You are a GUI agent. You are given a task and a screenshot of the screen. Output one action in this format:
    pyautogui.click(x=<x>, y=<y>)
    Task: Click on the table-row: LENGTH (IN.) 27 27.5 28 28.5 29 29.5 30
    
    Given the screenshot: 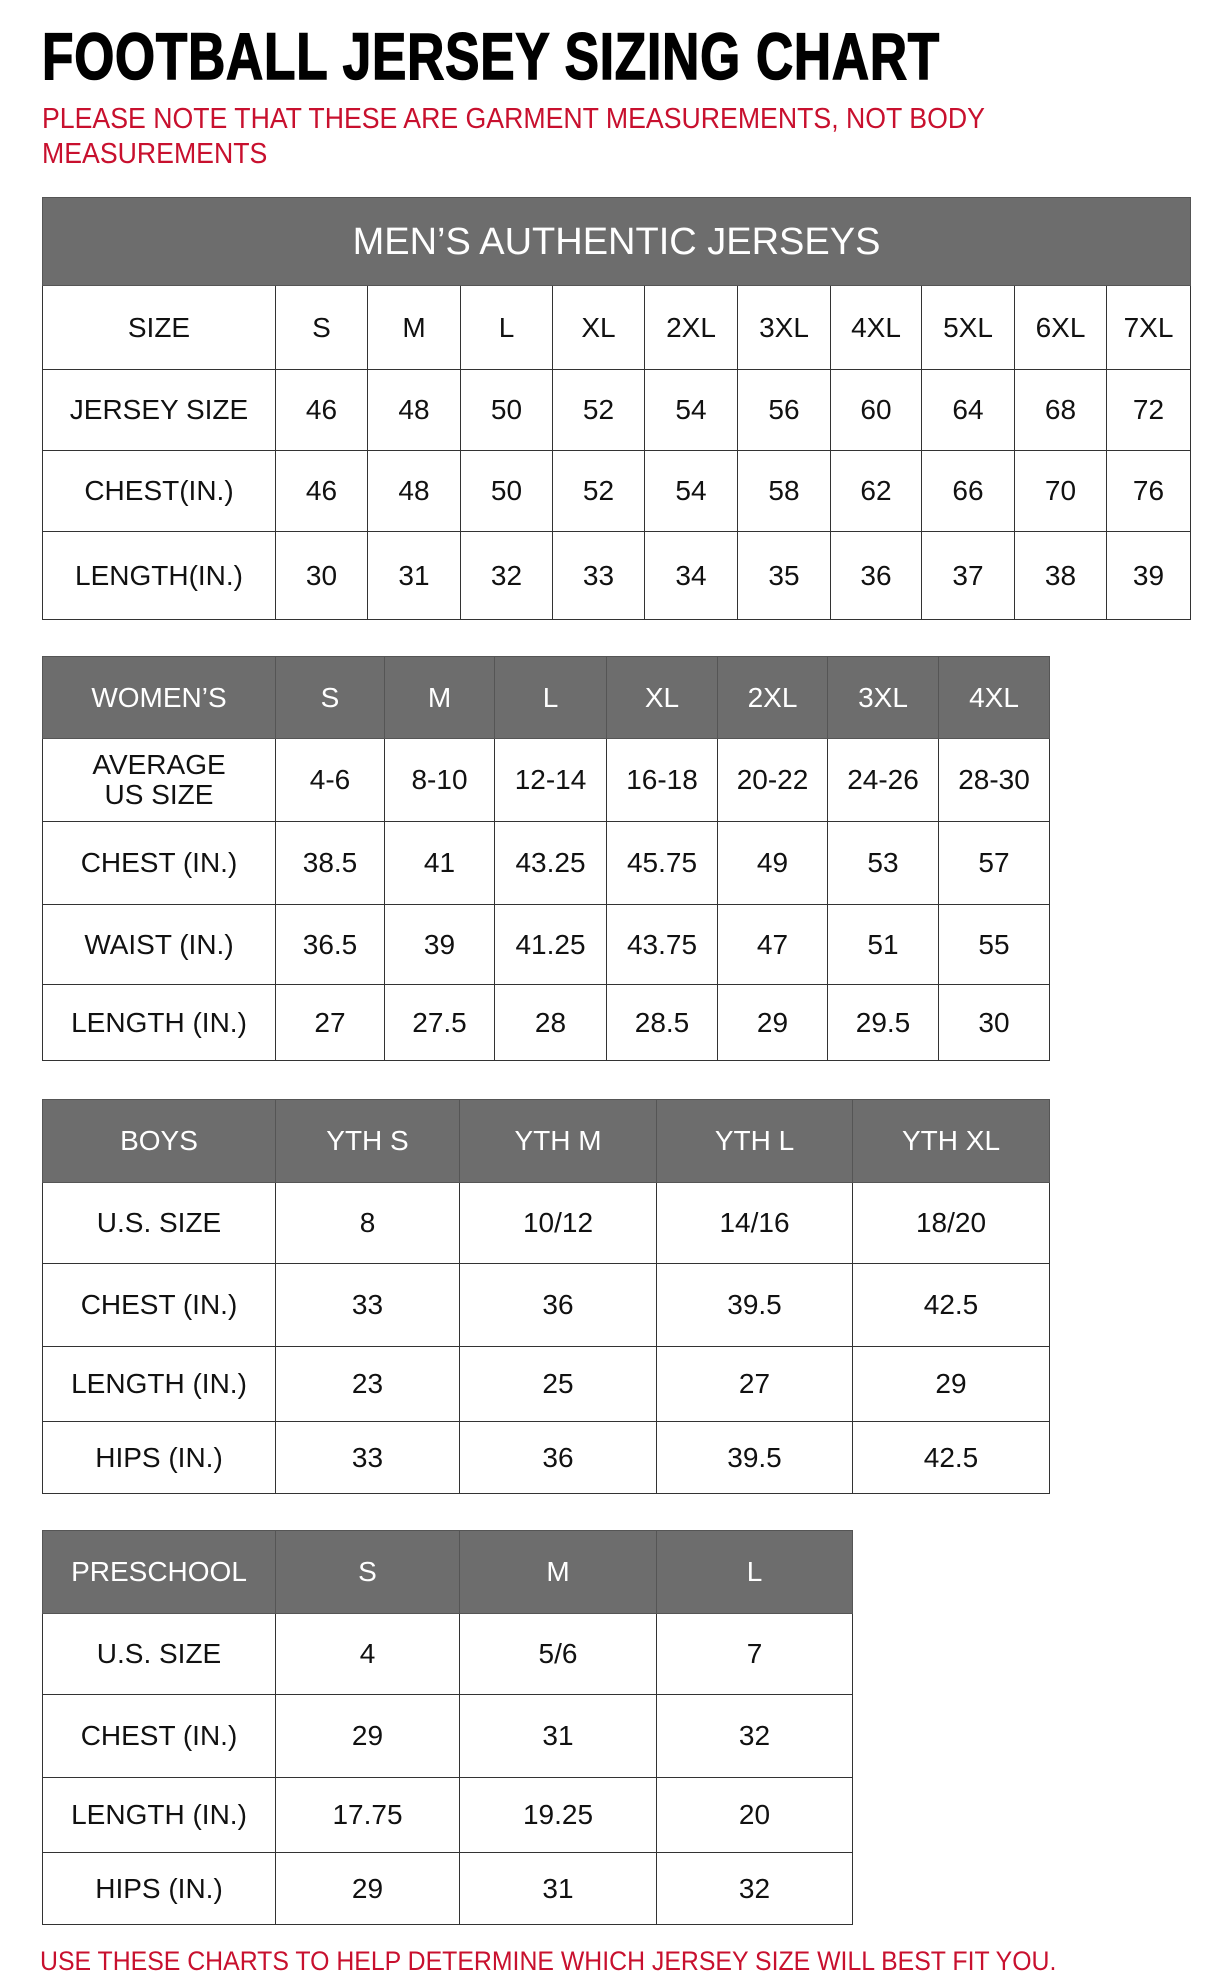 What is the action you would take?
    pyautogui.click(x=546, y=1022)
    